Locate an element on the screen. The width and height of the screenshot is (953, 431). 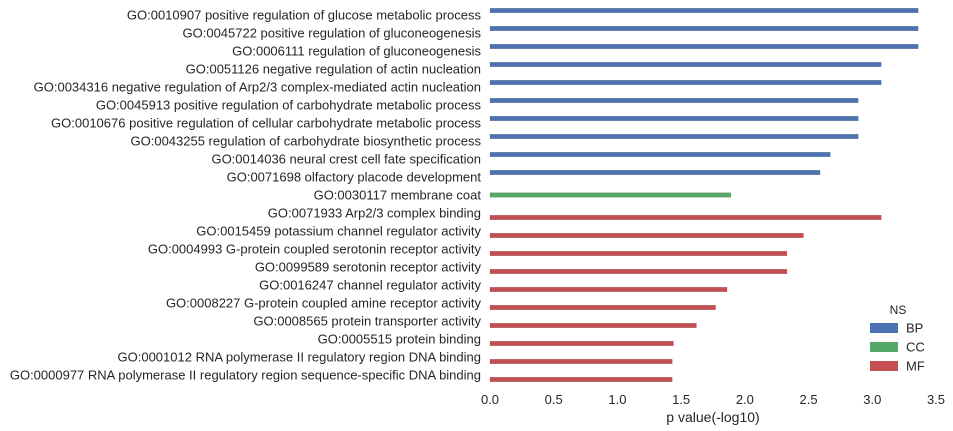
legend-title: NS is located at coordinates (898, 310).